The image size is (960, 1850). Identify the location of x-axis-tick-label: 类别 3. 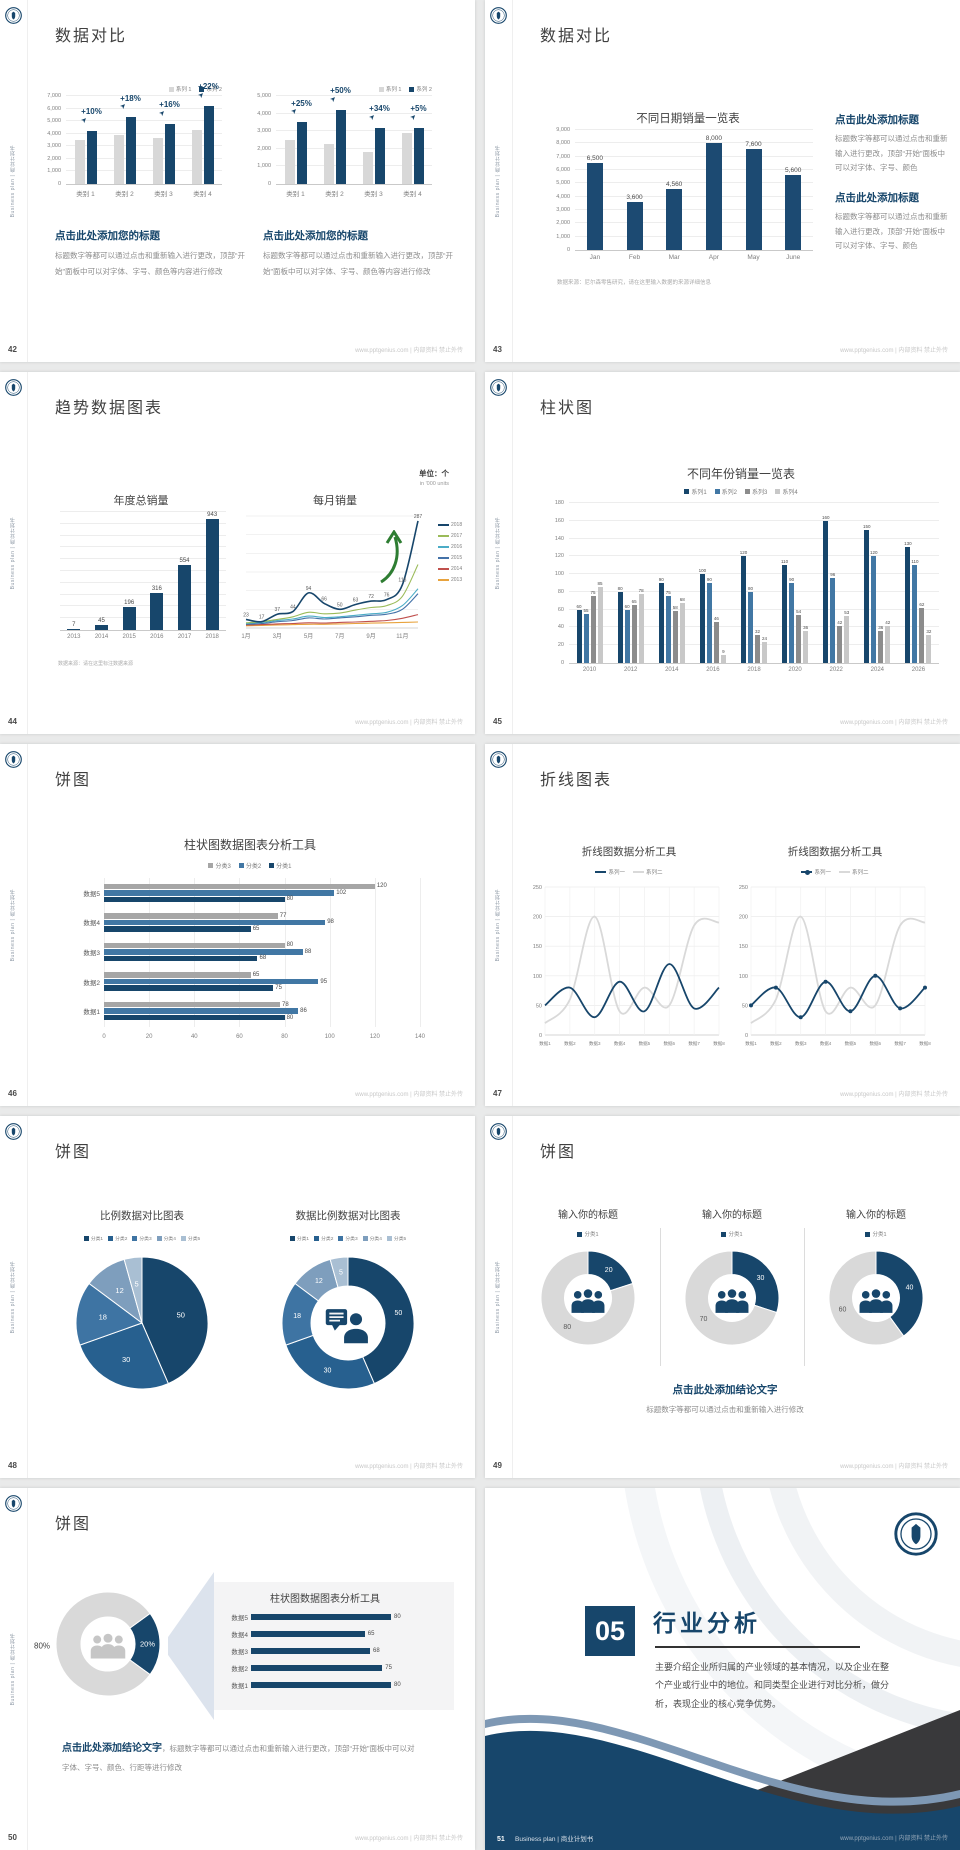
(163, 194).